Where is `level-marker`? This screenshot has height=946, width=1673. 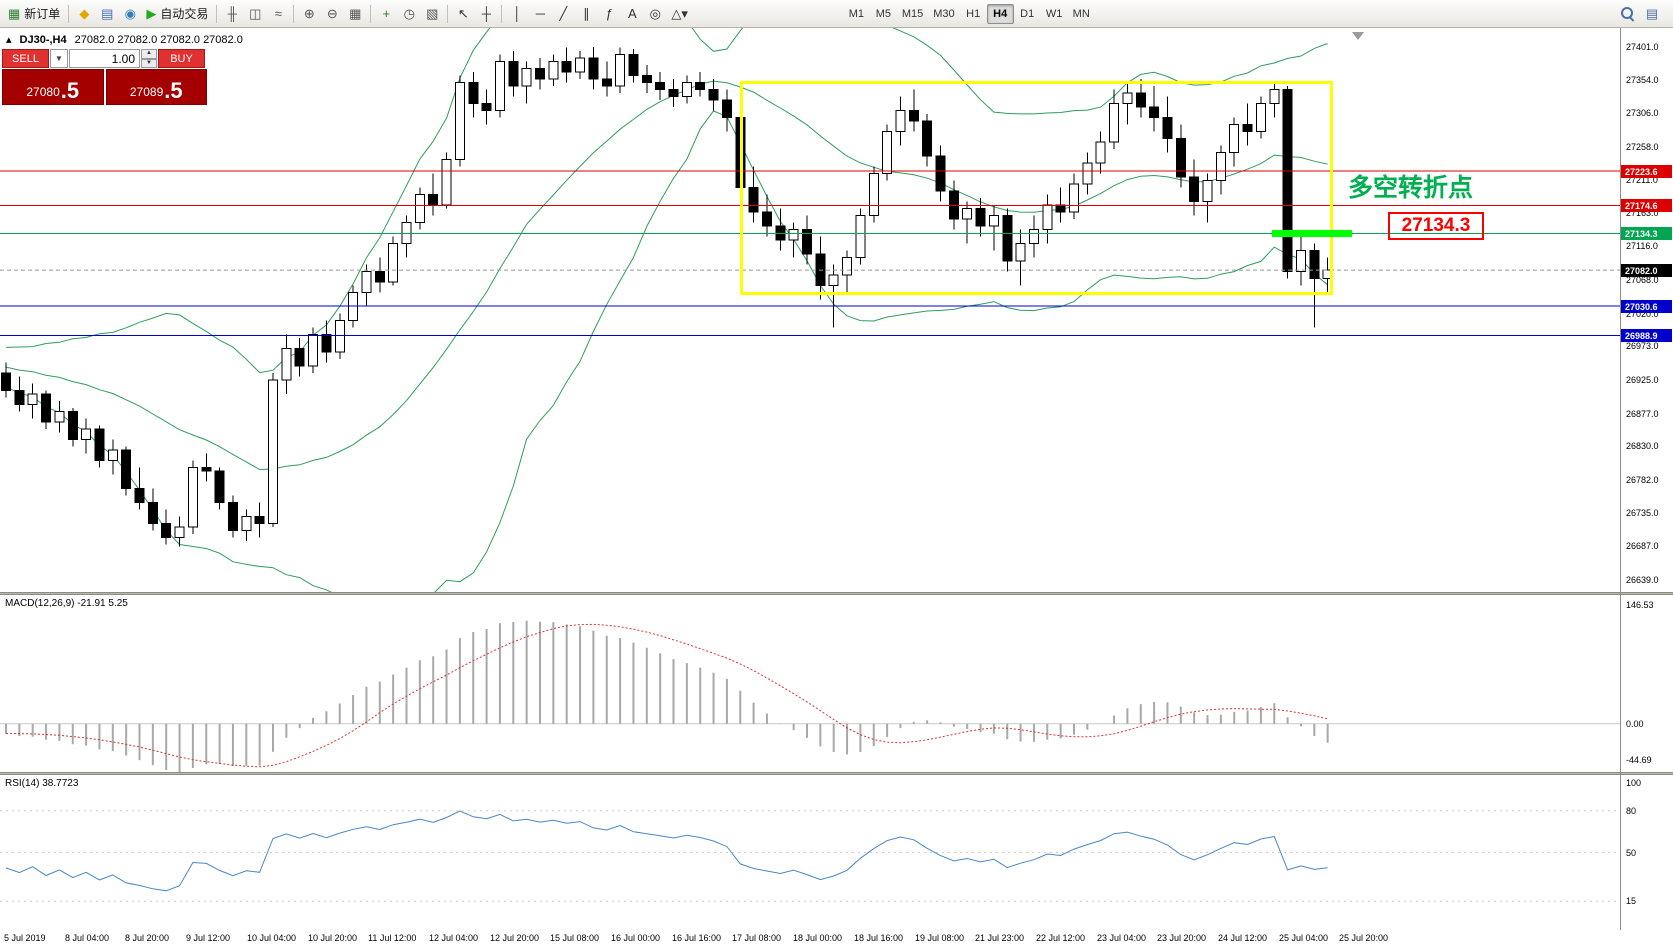 level-marker is located at coordinates (1312, 233).